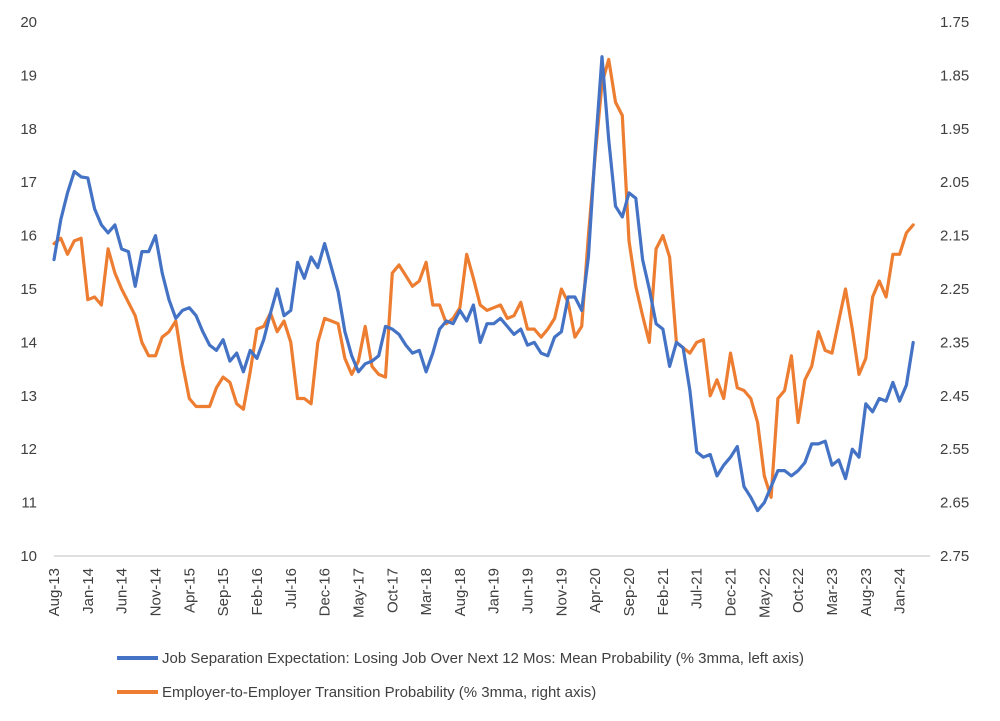  Describe the element at coordinates (223, 592) in the screenshot. I see `x-axis-tick-label: Sep-15` at that location.